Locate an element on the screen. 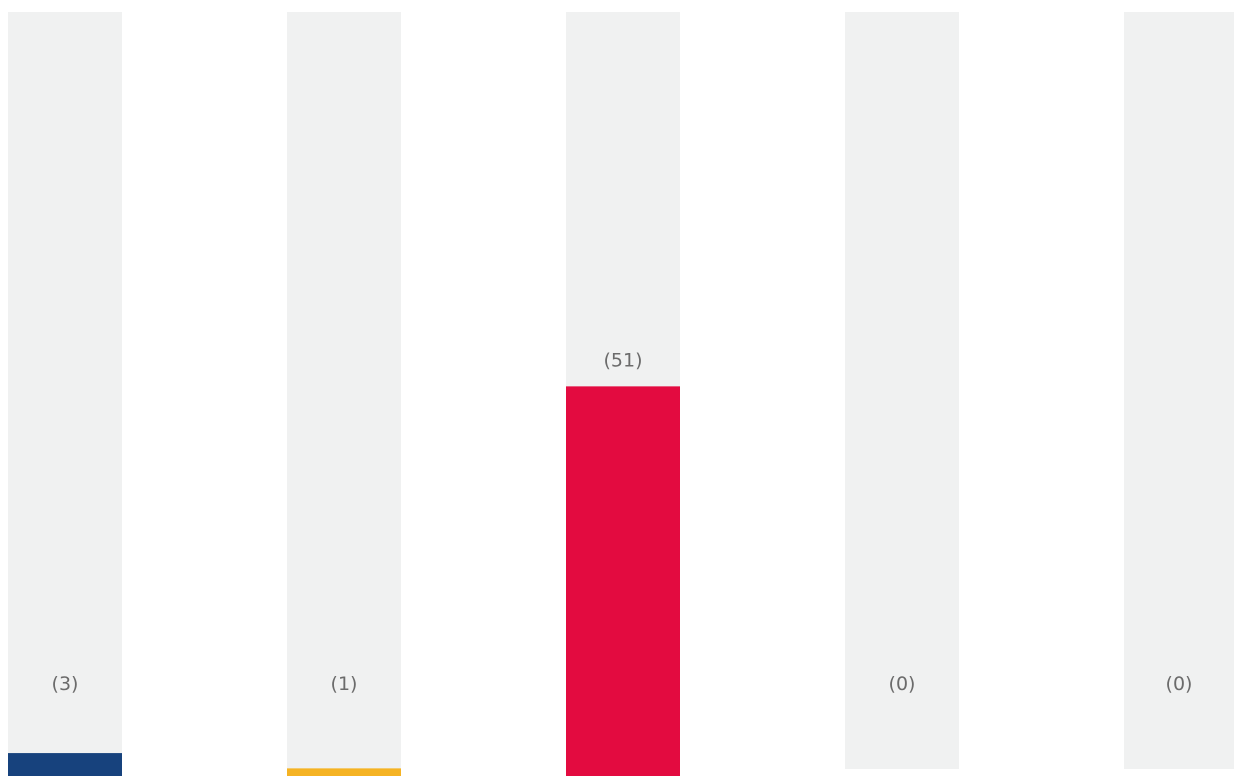 The image size is (1234, 776). bar-group-5: (0) is located at coordinates (1179, 390).